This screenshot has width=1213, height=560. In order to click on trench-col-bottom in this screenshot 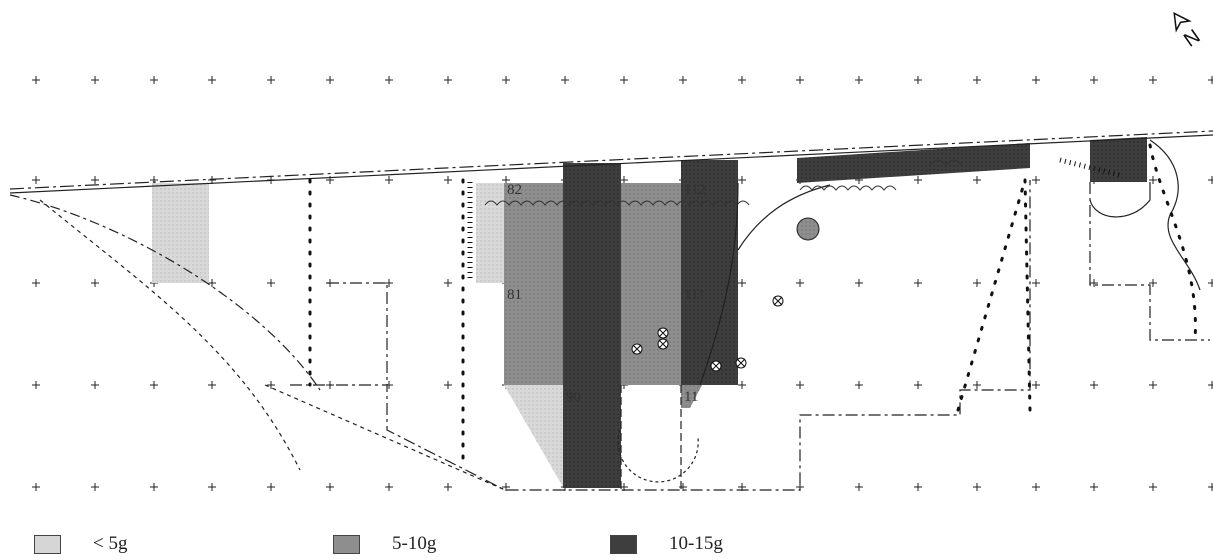, I will do `click(651, 437)`.